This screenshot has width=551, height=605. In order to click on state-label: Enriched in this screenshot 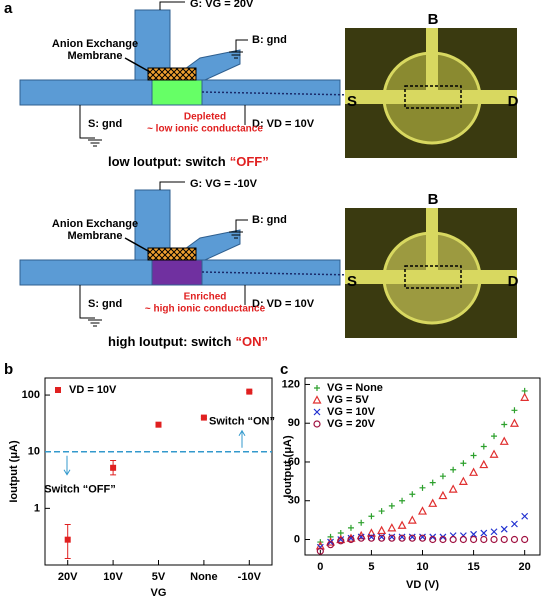, I will do `click(205, 297)`.